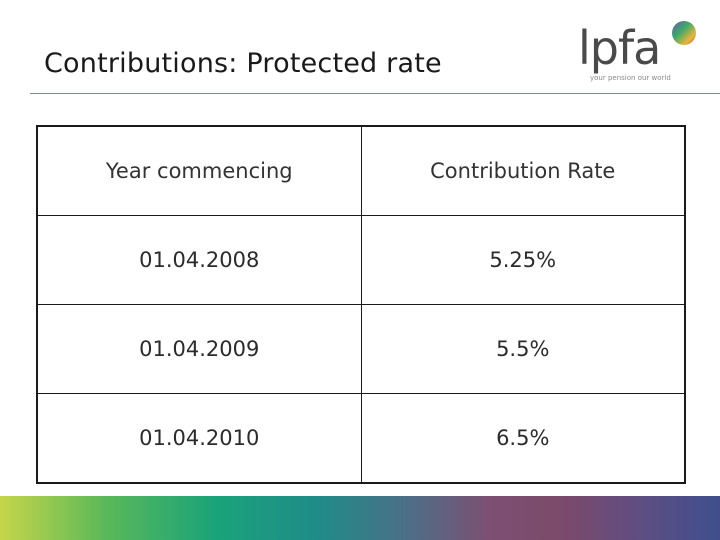 Image resolution: width=720 pixels, height=540 pixels. I want to click on logo-tagline: your pension our world, so click(630, 78).